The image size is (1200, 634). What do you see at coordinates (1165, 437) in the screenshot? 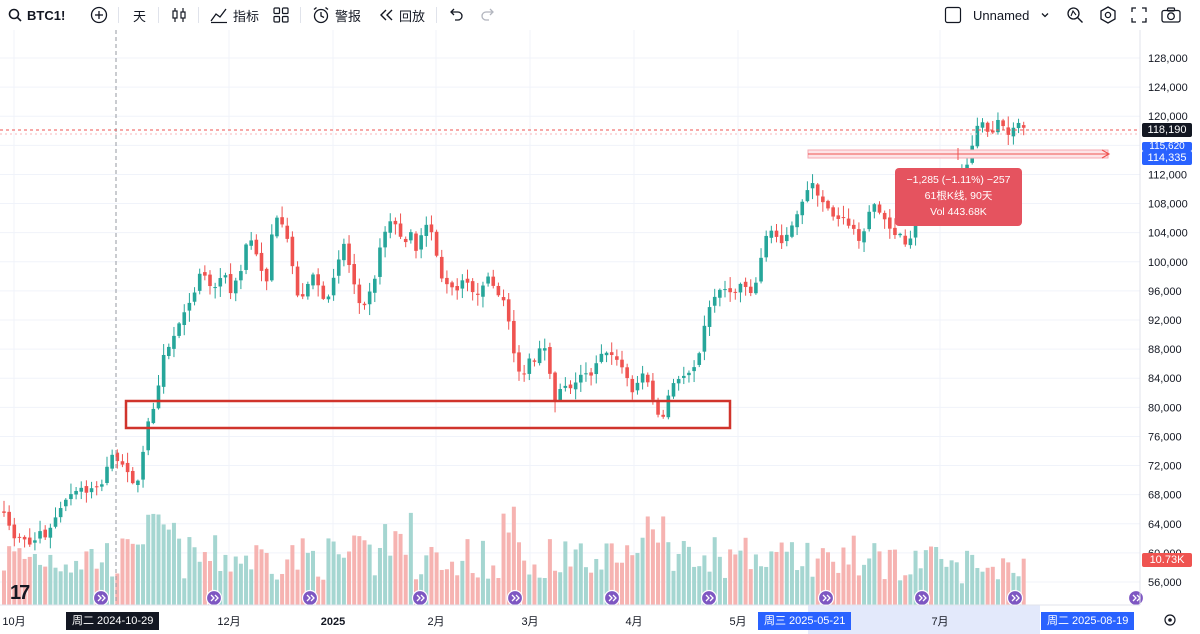
I see `y-tick-label: 76,000` at bounding box center [1165, 437].